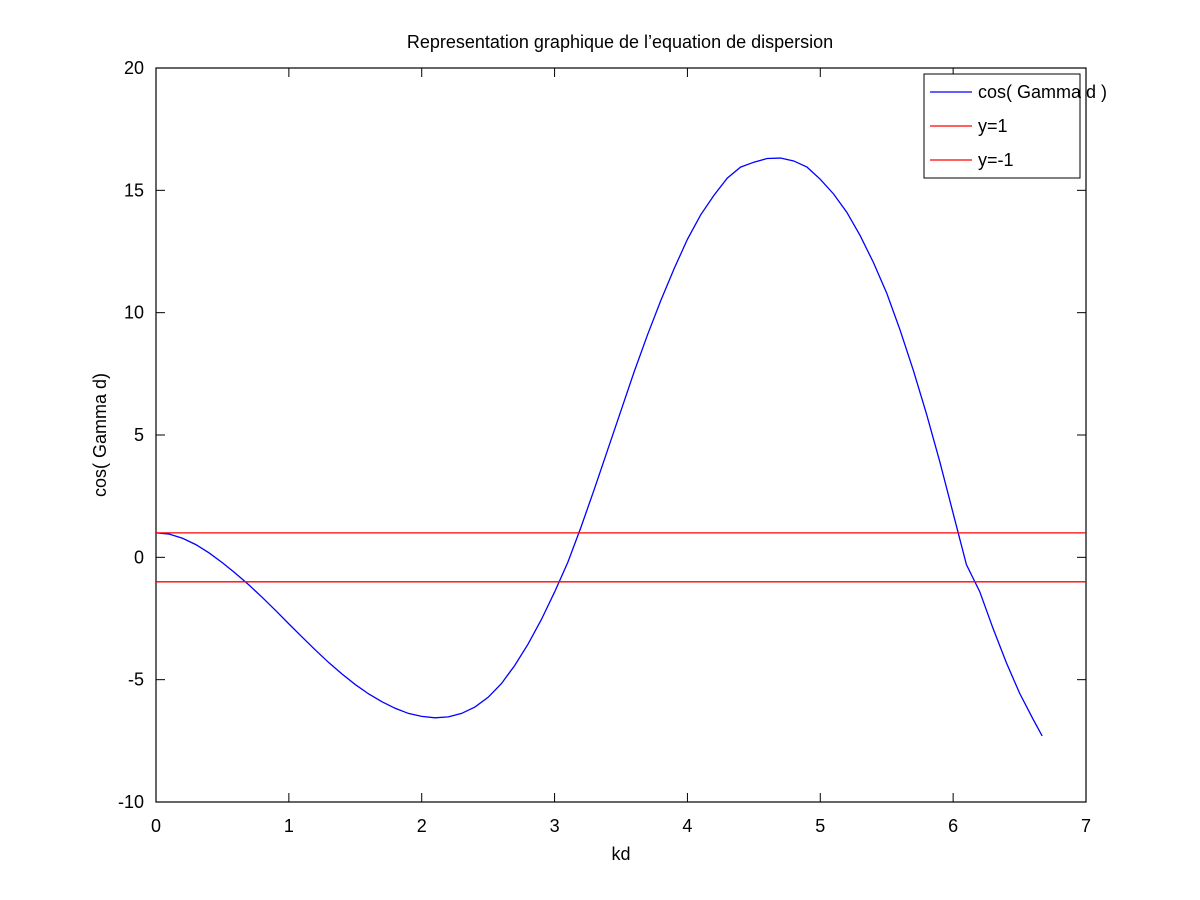  What do you see at coordinates (1015, 126) in the screenshot?
I see `legend: cos( Gamma d ) y=1 y=-1` at bounding box center [1015, 126].